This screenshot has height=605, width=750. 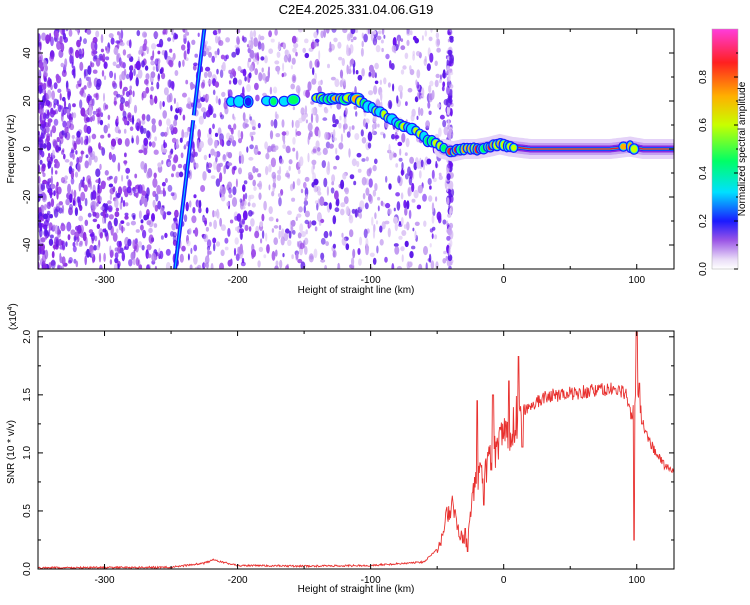 I want to click on snr-x-tick-label: -100, so click(x=371, y=580).